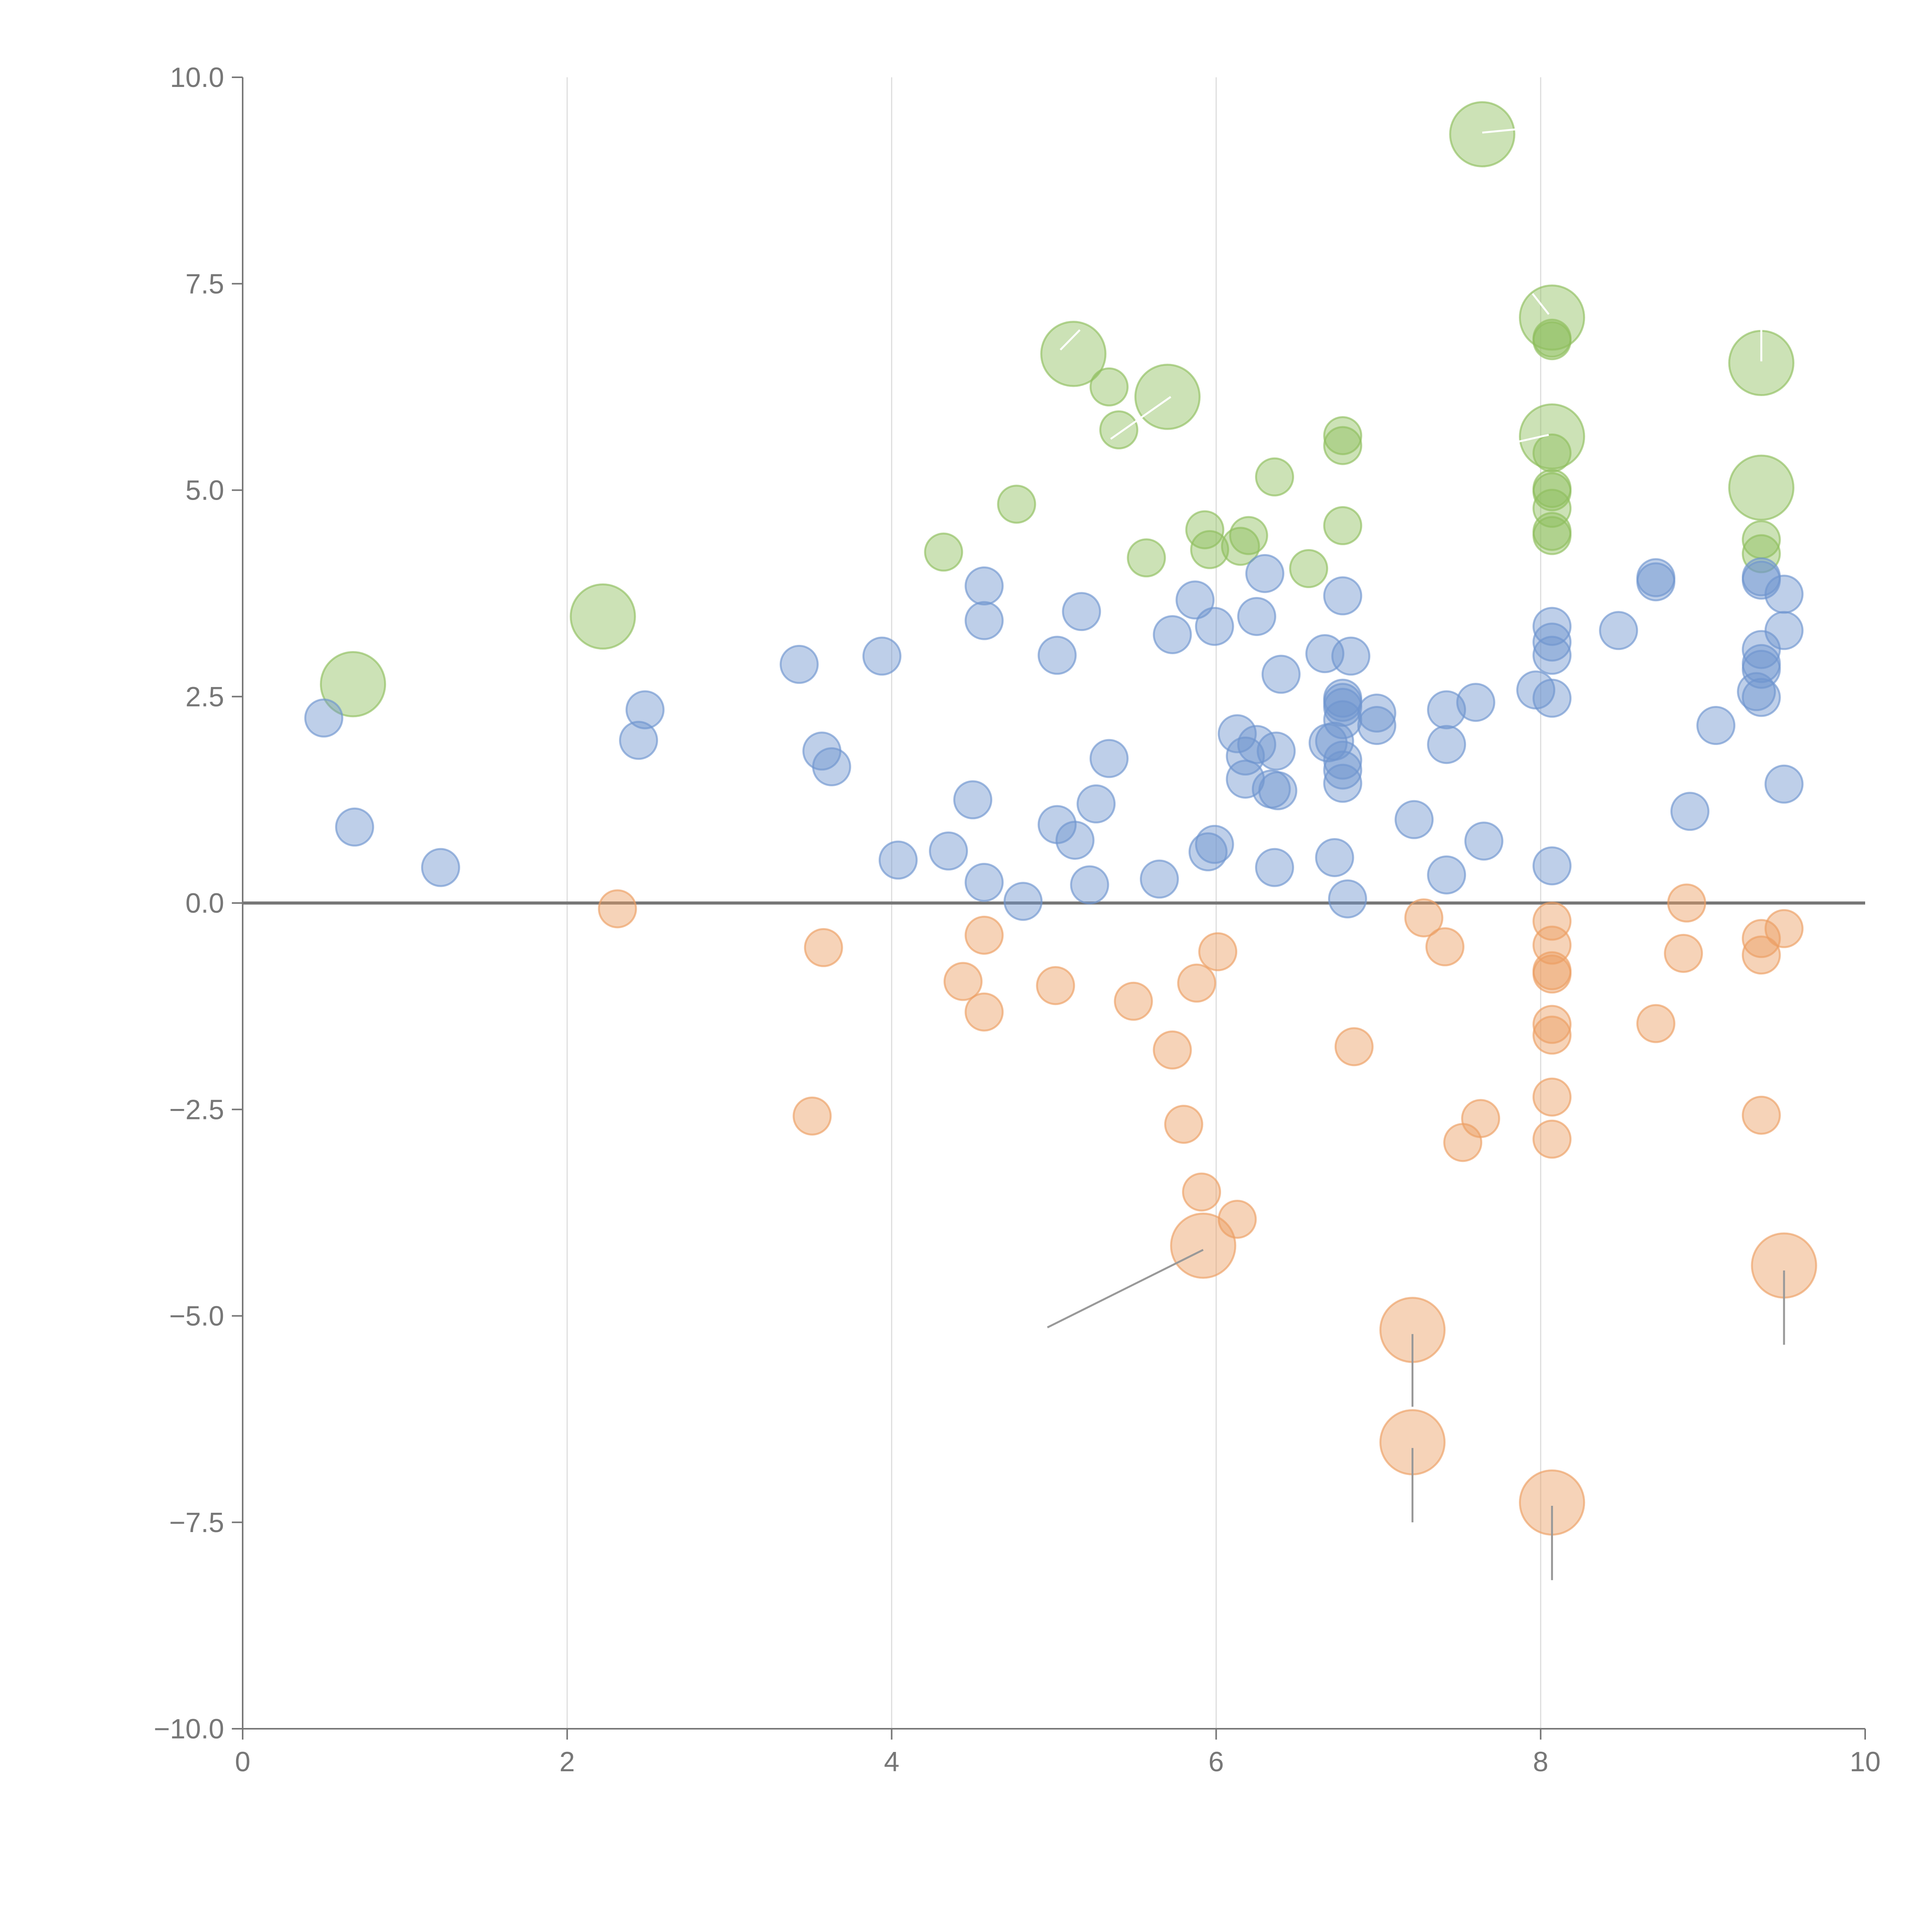 This screenshot has width=1932, height=1932. What do you see at coordinates (205, 491) in the screenshot?
I see `y-tick-label: 5.0` at bounding box center [205, 491].